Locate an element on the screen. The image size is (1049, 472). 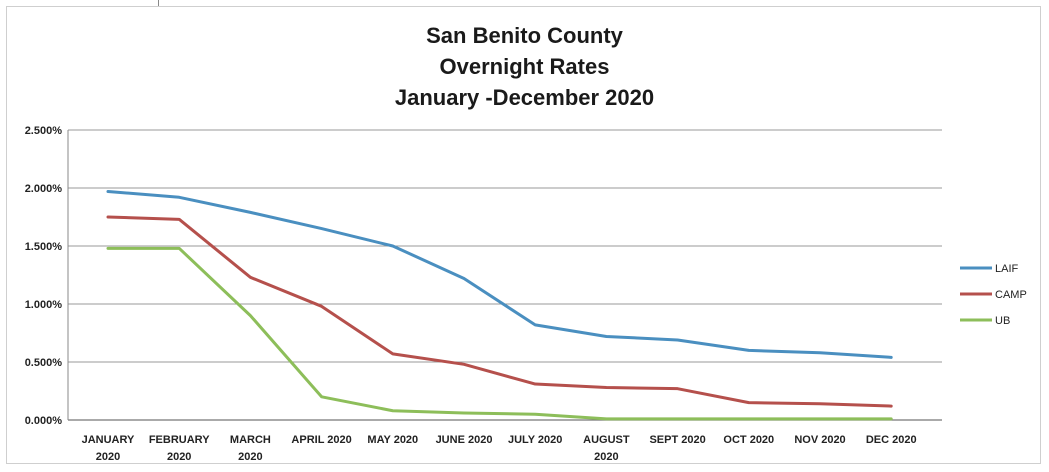
x-tick-label: MARCH 2020 is located at coordinates (250, 448).